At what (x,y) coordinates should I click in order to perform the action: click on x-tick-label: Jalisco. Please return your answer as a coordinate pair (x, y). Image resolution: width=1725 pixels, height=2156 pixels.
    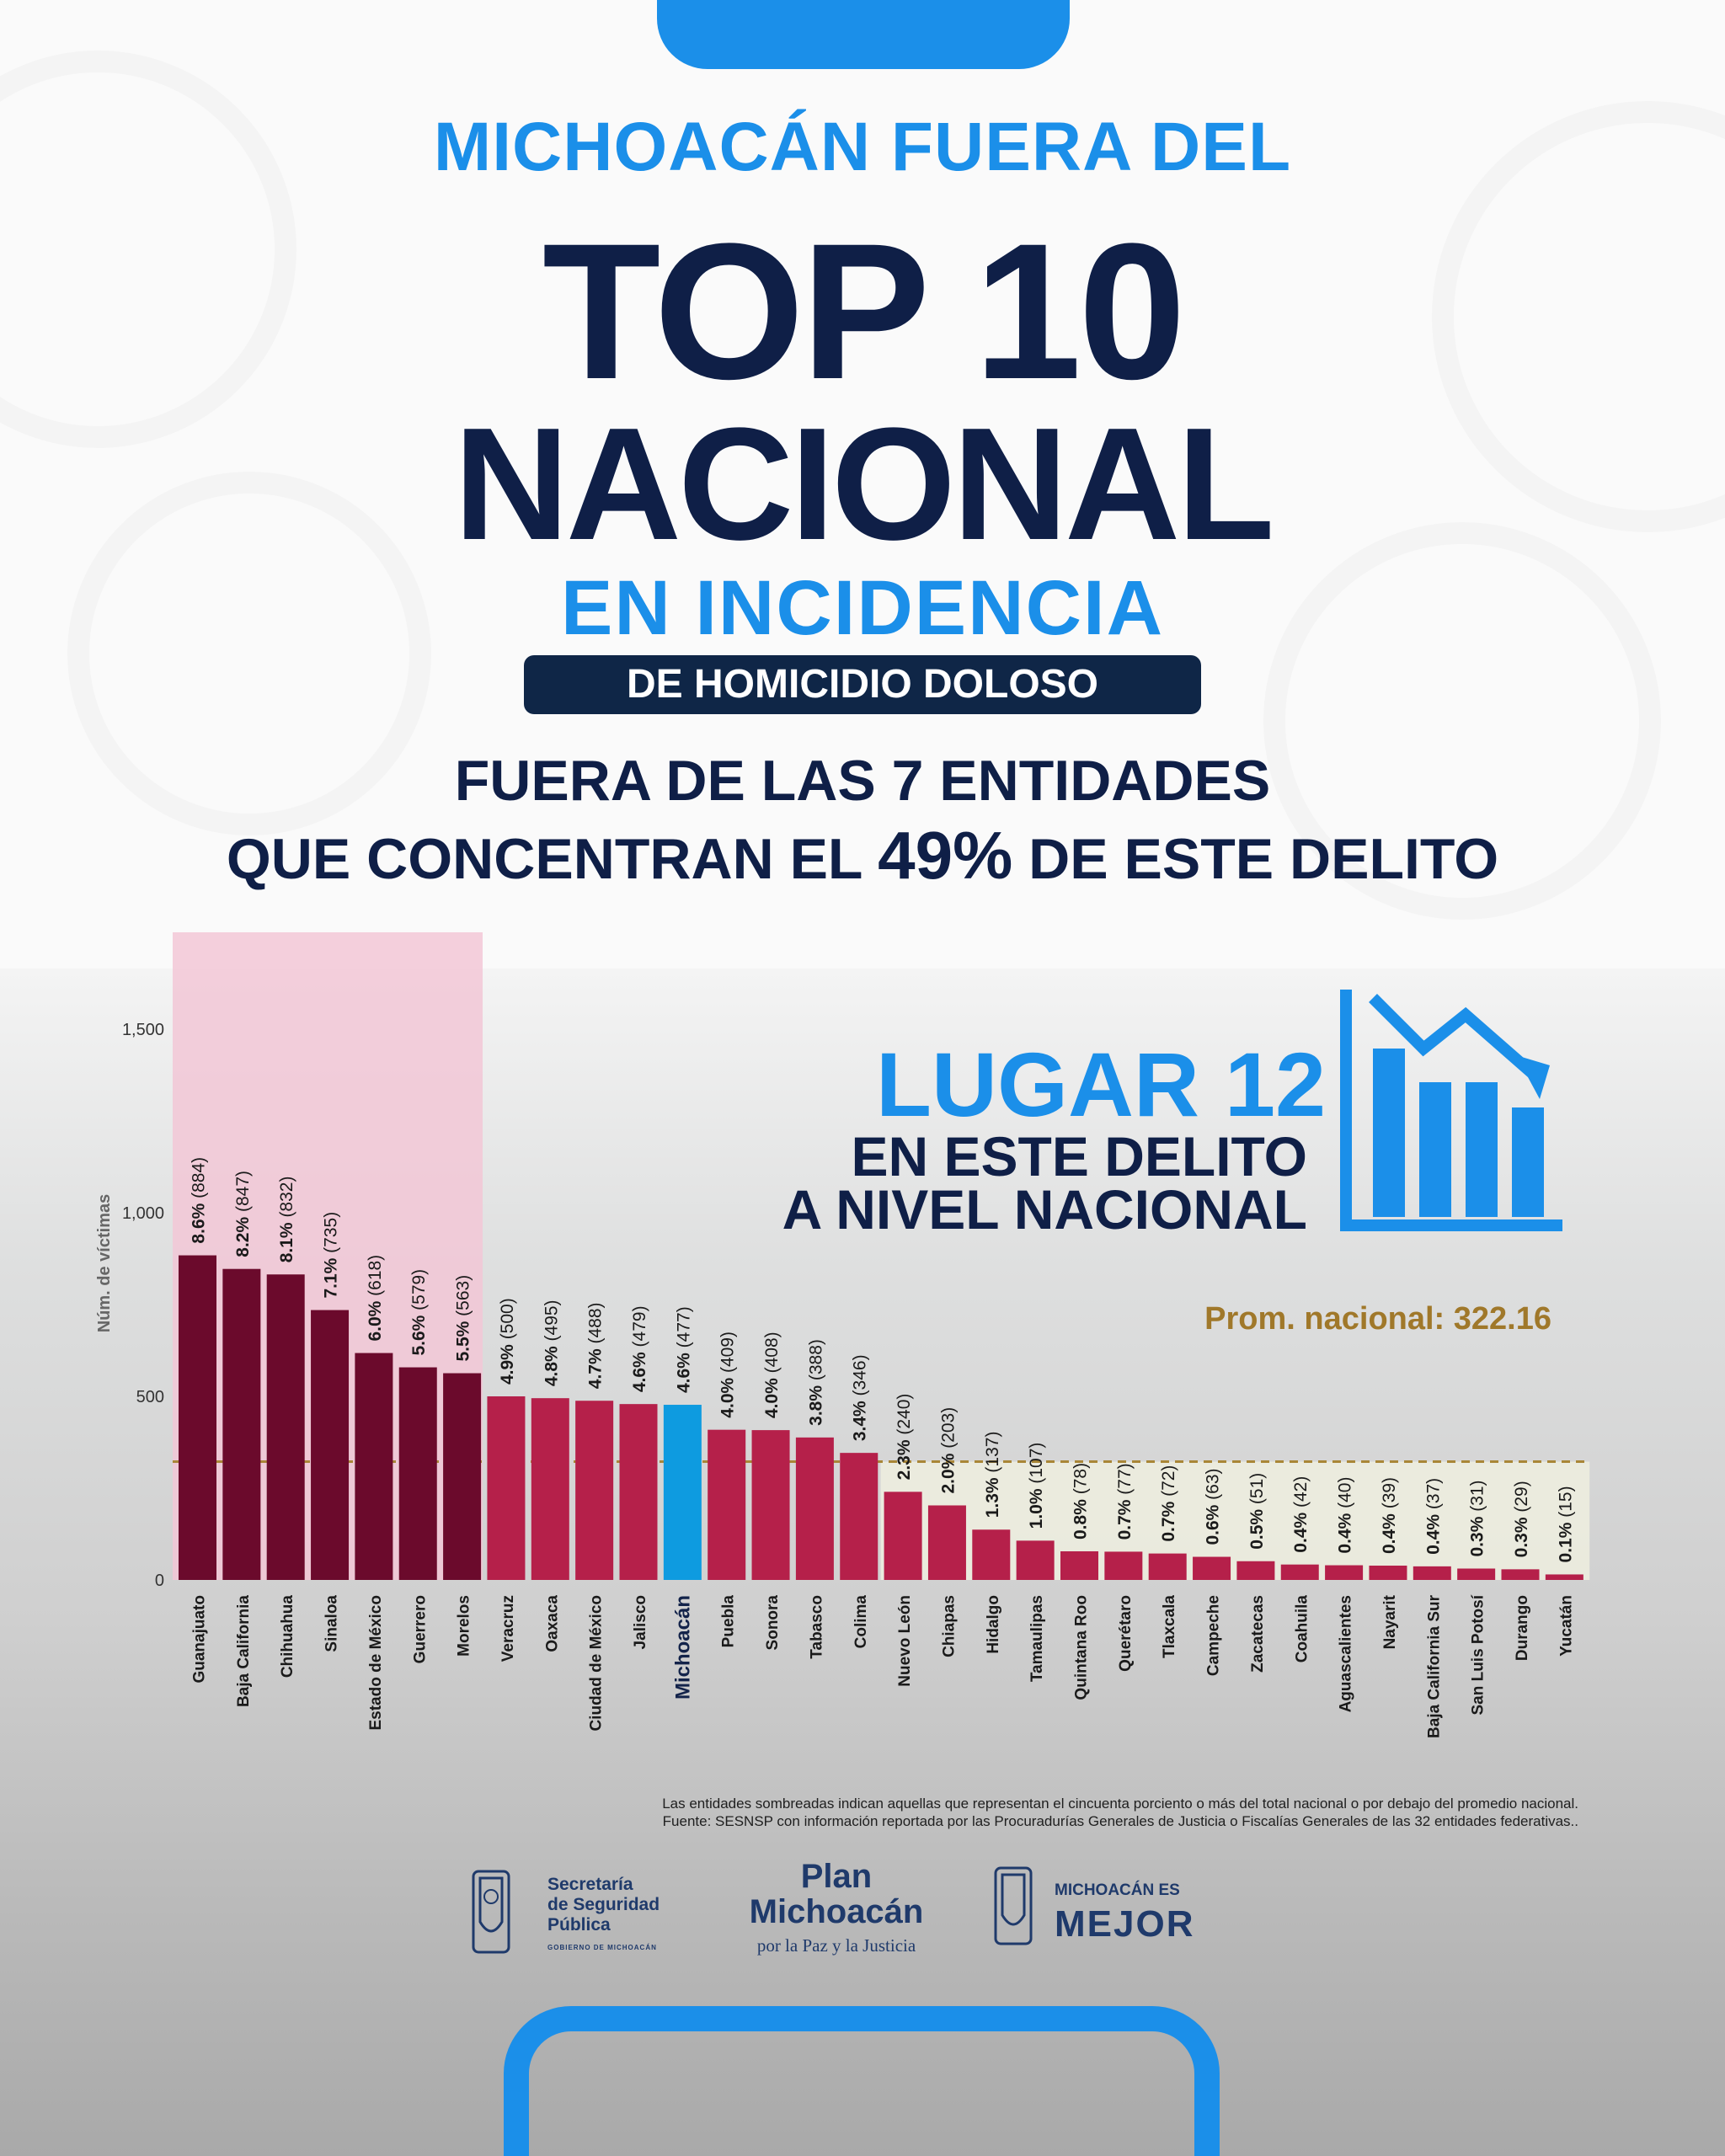
    Looking at the image, I should click on (640, 1622).